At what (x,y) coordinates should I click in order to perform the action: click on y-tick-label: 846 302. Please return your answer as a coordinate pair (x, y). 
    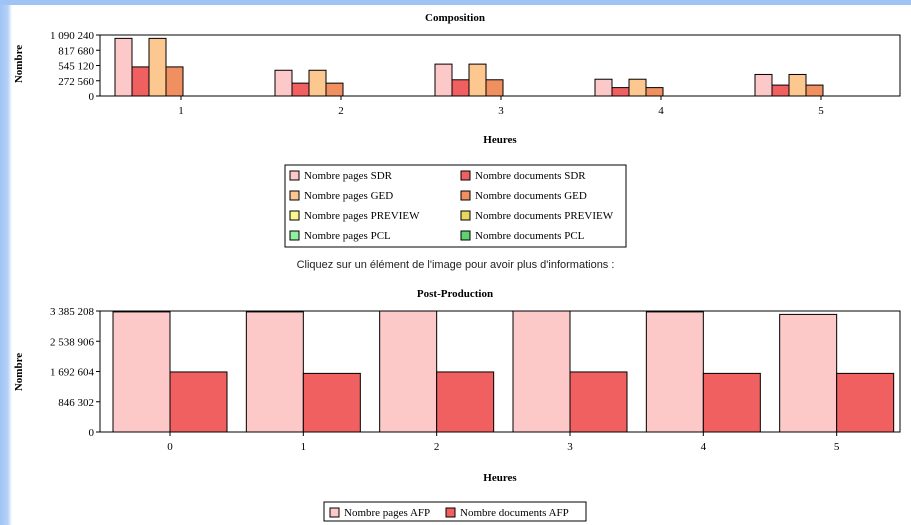
    Looking at the image, I should click on (76, 403).